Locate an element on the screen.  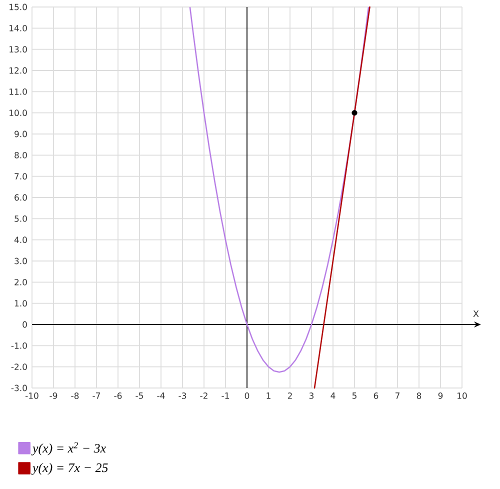
x-tick-label: 9 is located at coordinates (440, 395).